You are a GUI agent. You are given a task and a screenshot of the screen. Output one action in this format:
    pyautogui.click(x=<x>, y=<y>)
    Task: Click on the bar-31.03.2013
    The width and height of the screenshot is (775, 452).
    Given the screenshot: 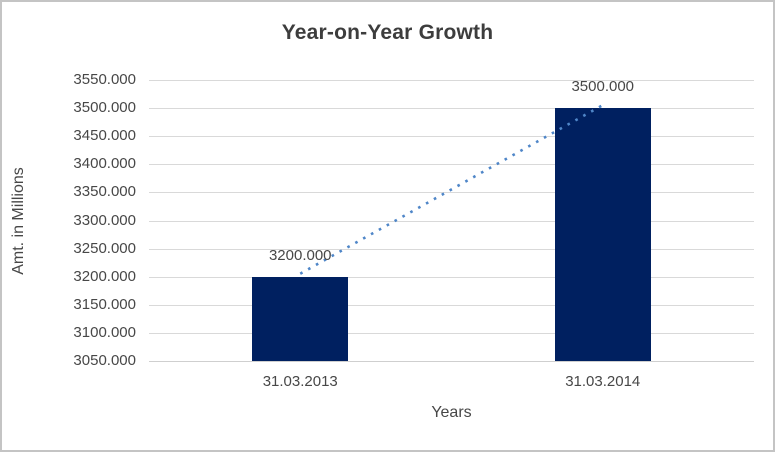 What is the action you would take?
    pyautogui.click(x=300, y=318)
    